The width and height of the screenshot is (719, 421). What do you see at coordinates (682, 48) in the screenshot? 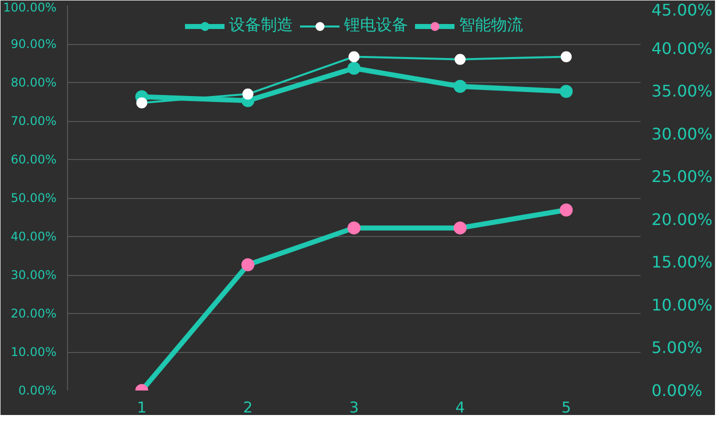
I see `y2-tick-label: 40.00%` at bounding box center [682, 48].